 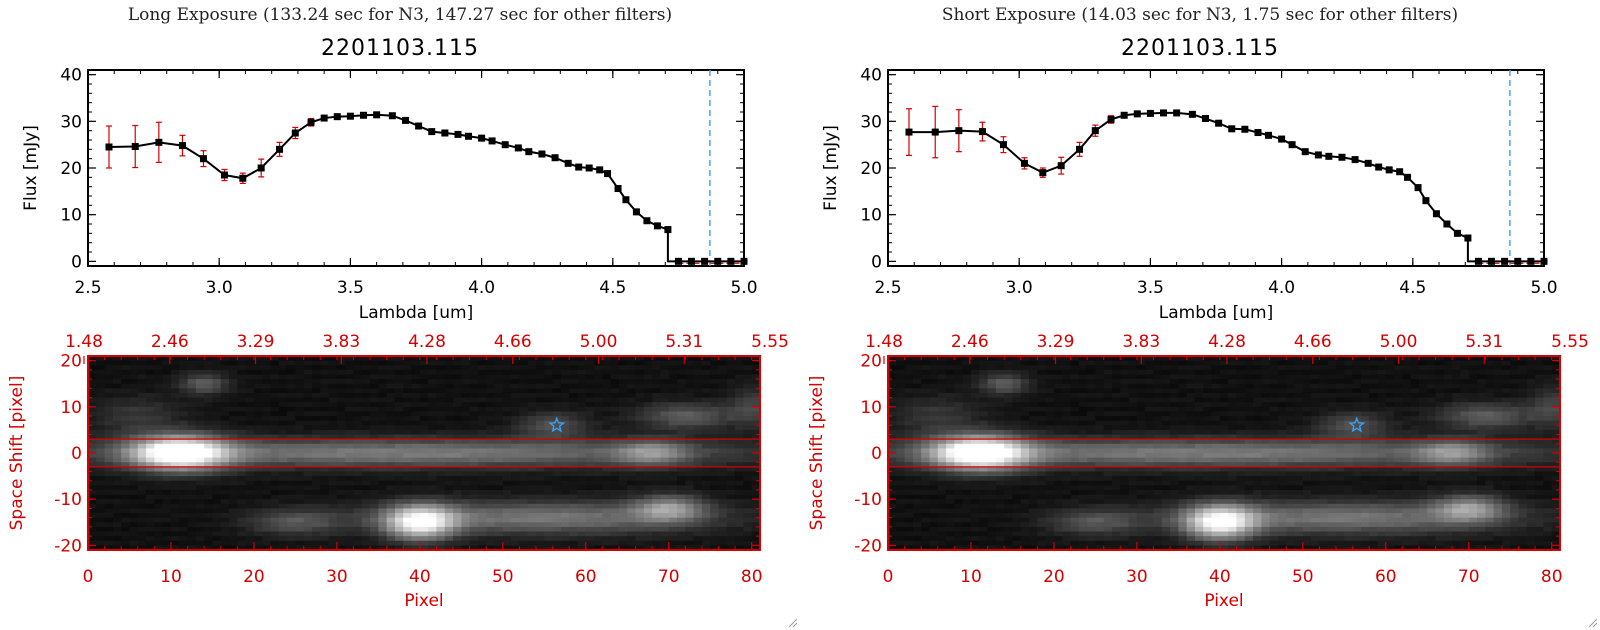 I want to click on resize-grip-icon, so click(x=792, y=622).